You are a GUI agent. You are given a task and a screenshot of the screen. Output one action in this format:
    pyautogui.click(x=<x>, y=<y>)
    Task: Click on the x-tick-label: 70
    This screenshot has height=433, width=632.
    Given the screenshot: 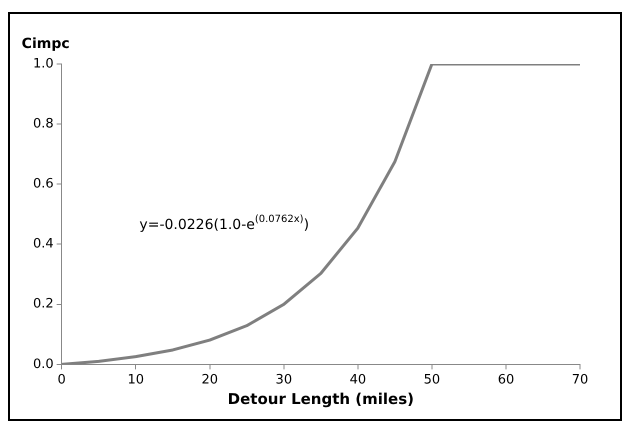 What is the action you would take?
    pyautogui.click(x=580, y=380)
    